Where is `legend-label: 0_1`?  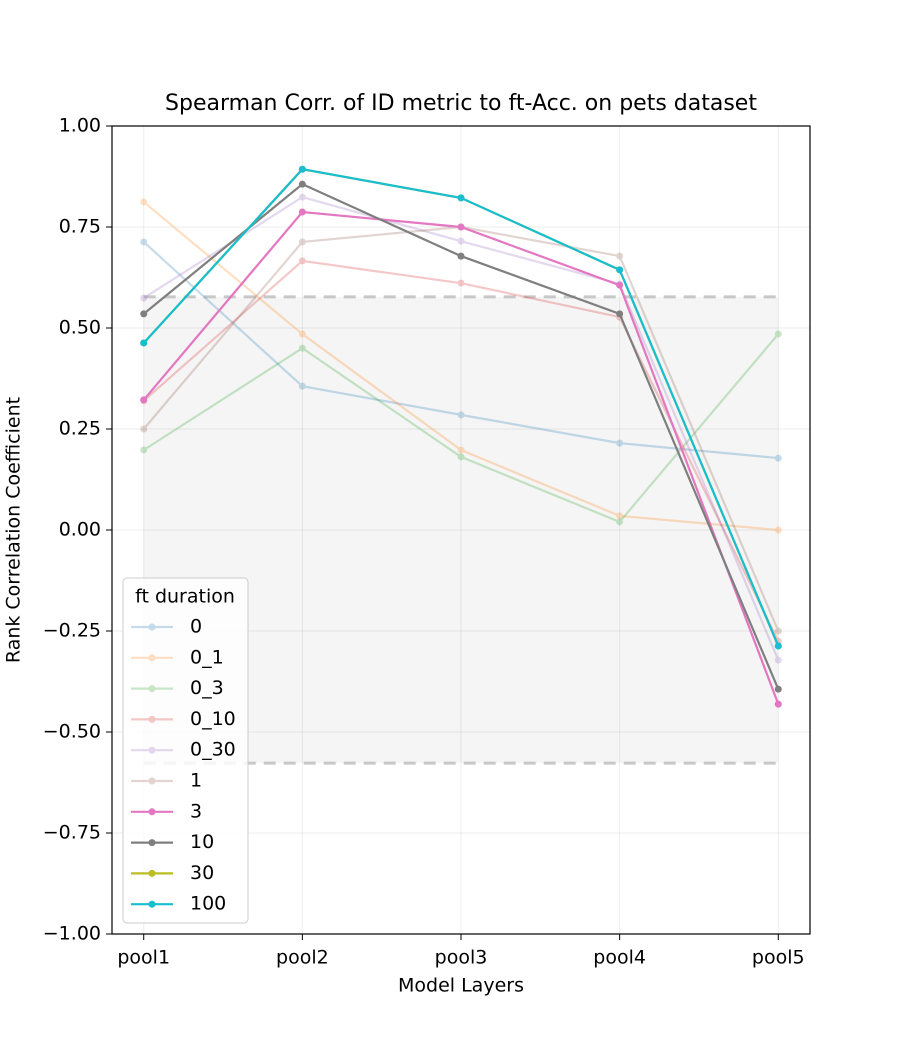
legend-label: 0_1 is located at coordinates (207, 657).